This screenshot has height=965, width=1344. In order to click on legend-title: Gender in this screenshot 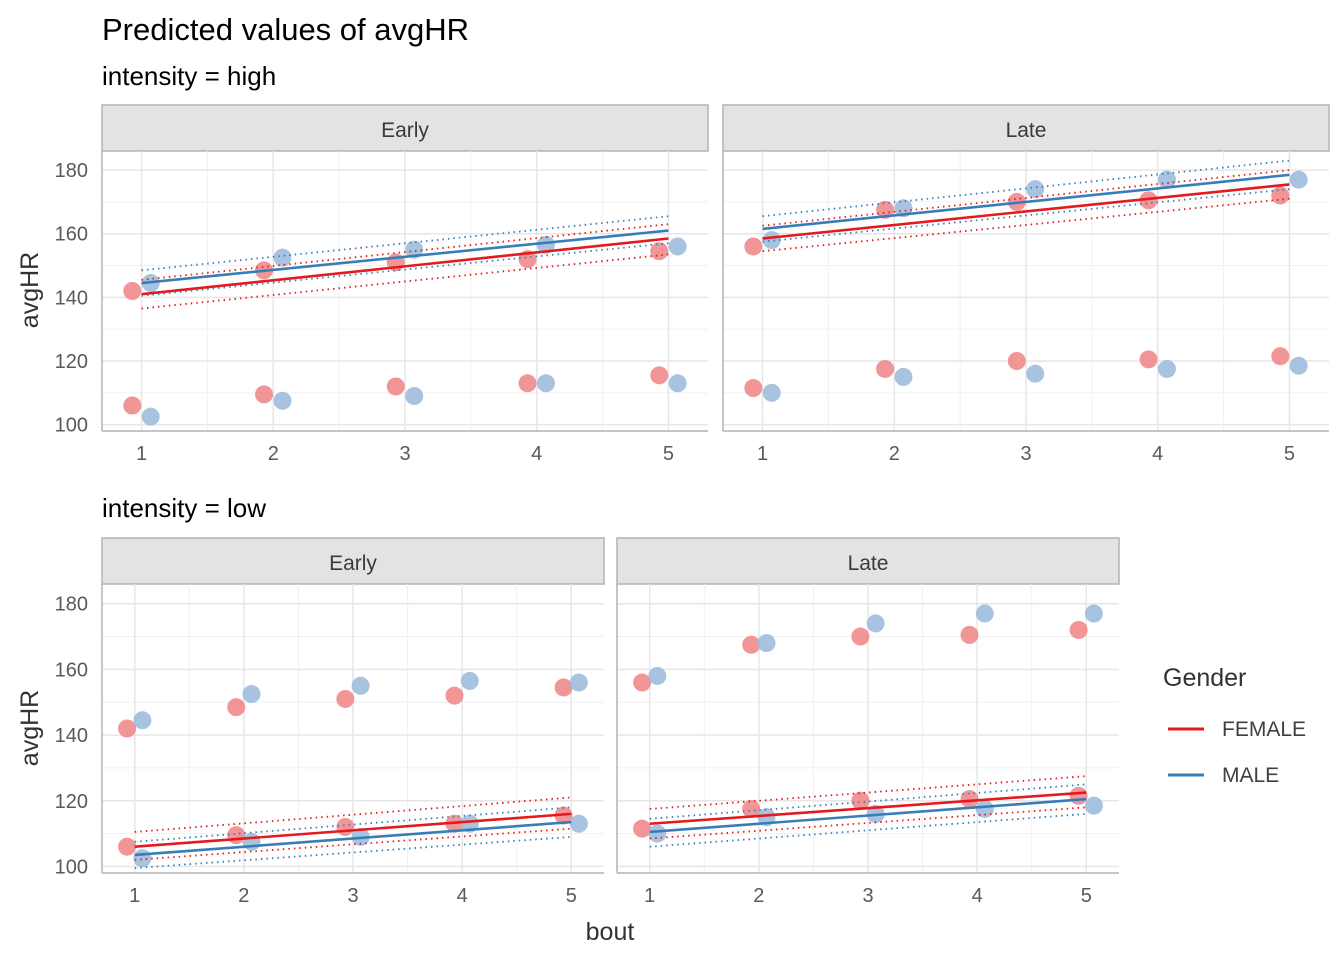, I will do `click(1204, 678)`.